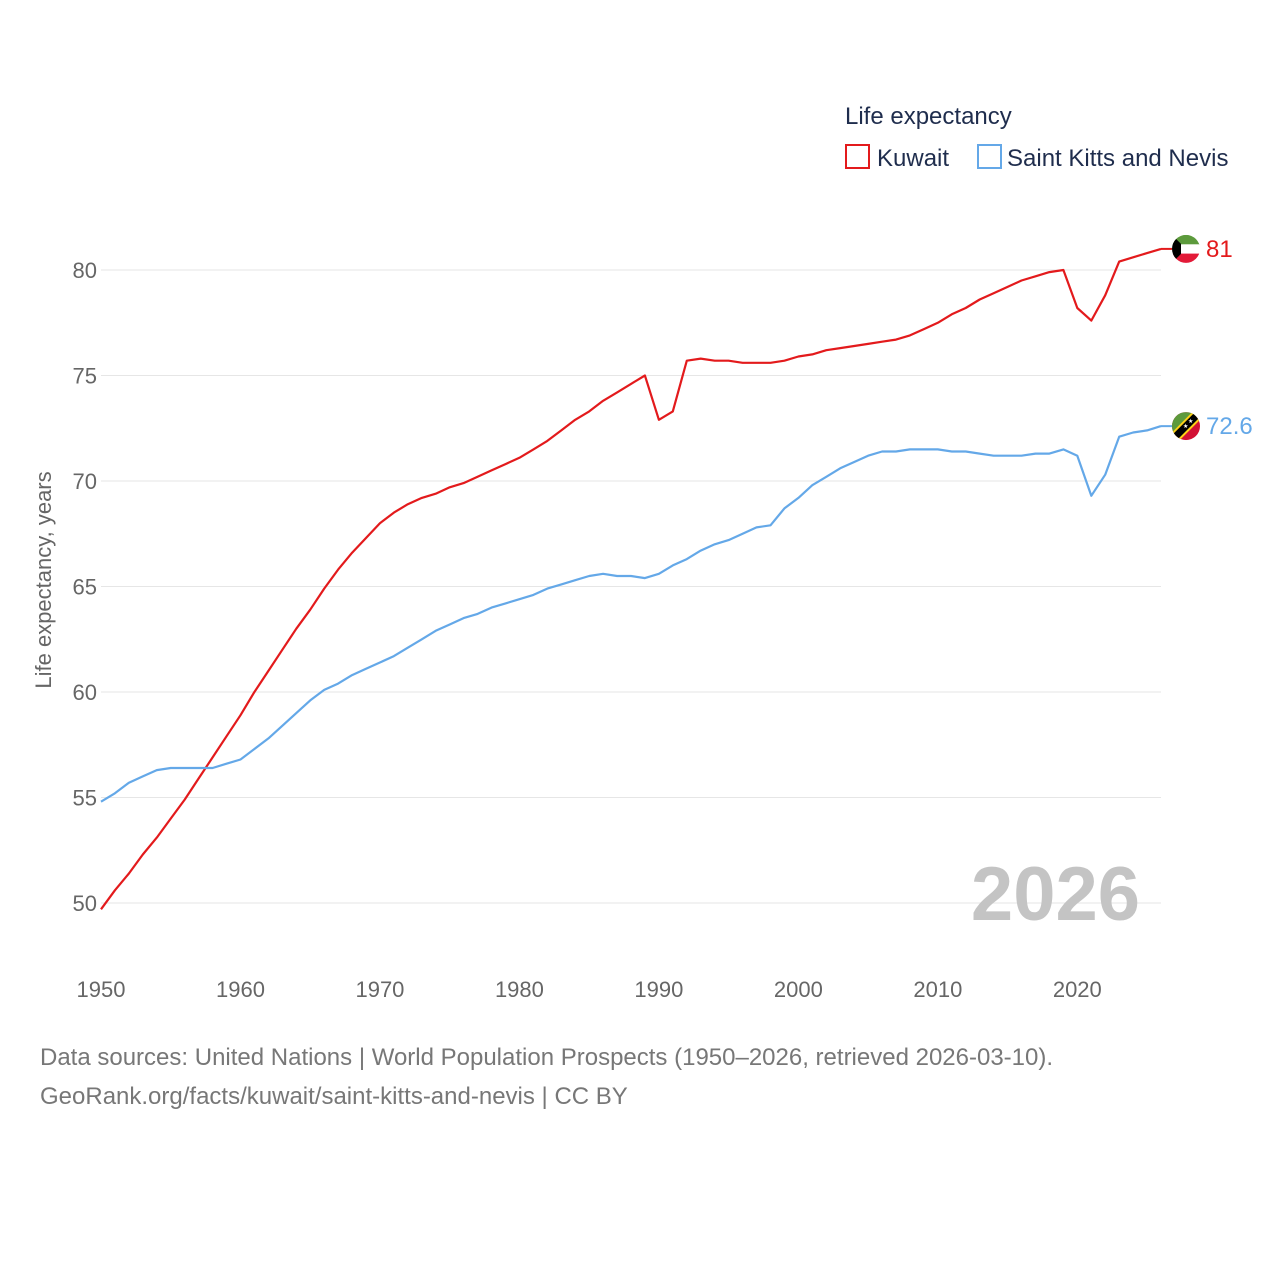 The height and width of the screenshot is (1280, 1280). I want to click on legend-swatch-kuwait, so click(857, 156).